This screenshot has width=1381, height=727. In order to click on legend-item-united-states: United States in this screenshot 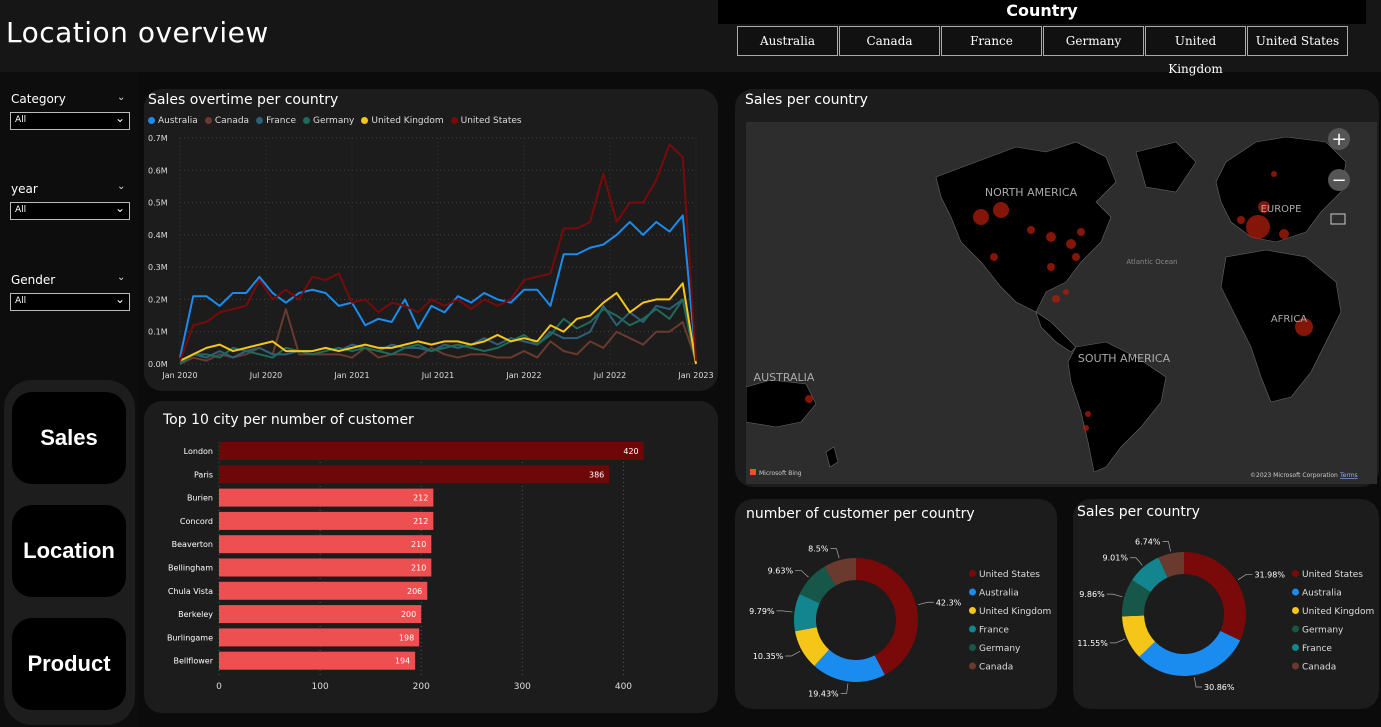, I will do `click(486, 121)`.